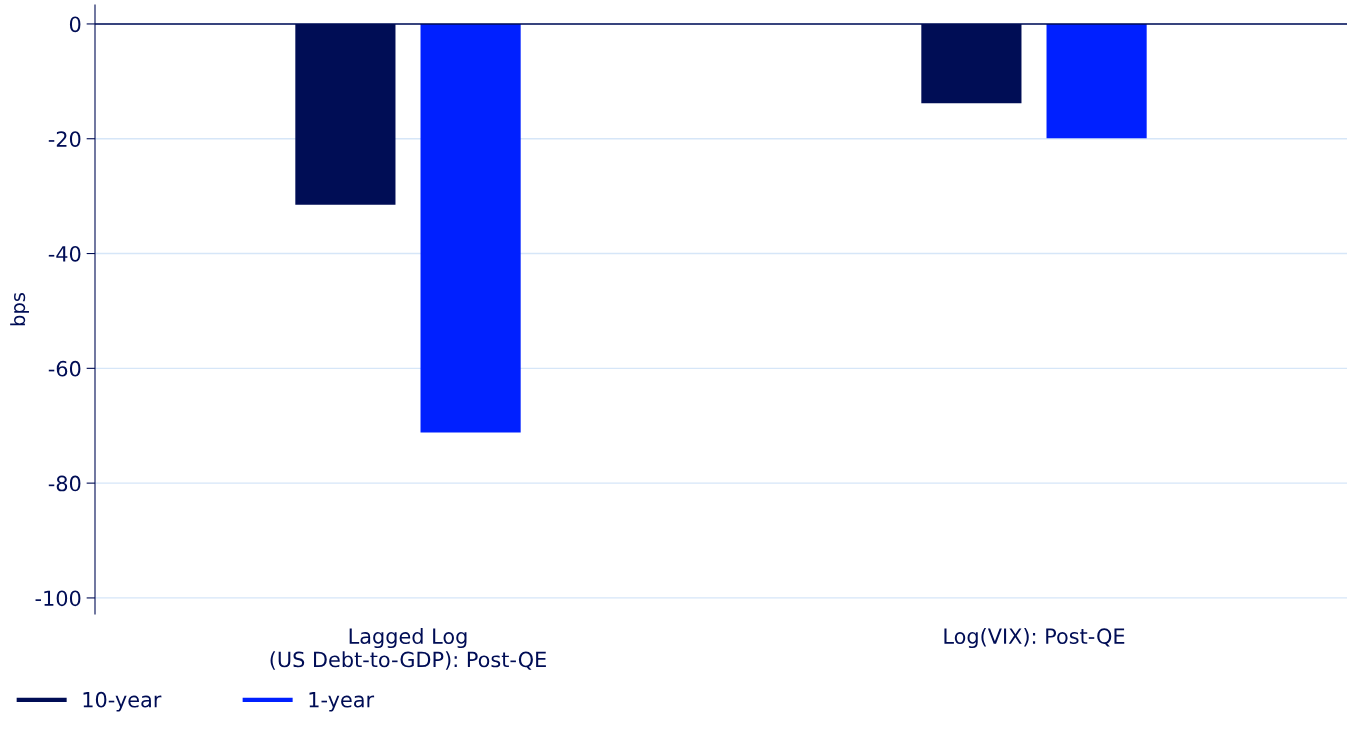 The width and height of the screenshot is (1347, 734). I want to click on y-tick-label: -100, so click(58, 598).